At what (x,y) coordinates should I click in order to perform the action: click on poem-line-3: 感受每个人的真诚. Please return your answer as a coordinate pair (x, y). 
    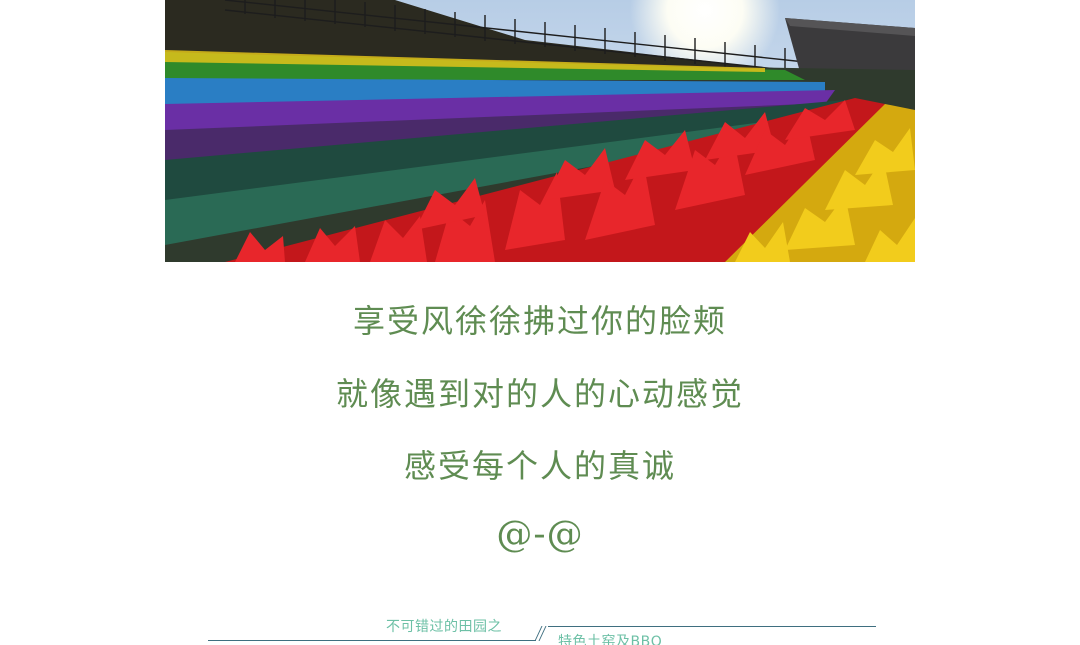
    Looking at the image, I should click on (539, 466).